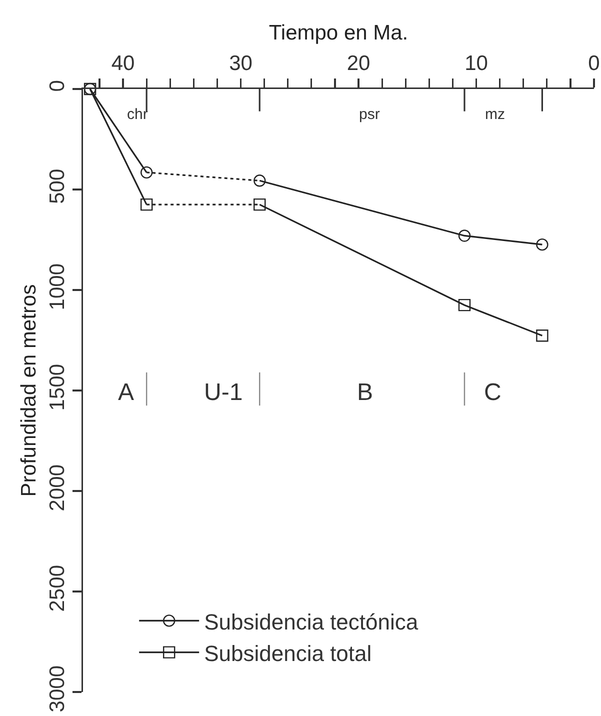 This screenshot has height=716, width=601. I want to click on y-tick-label: 3000, so click(57, 688).